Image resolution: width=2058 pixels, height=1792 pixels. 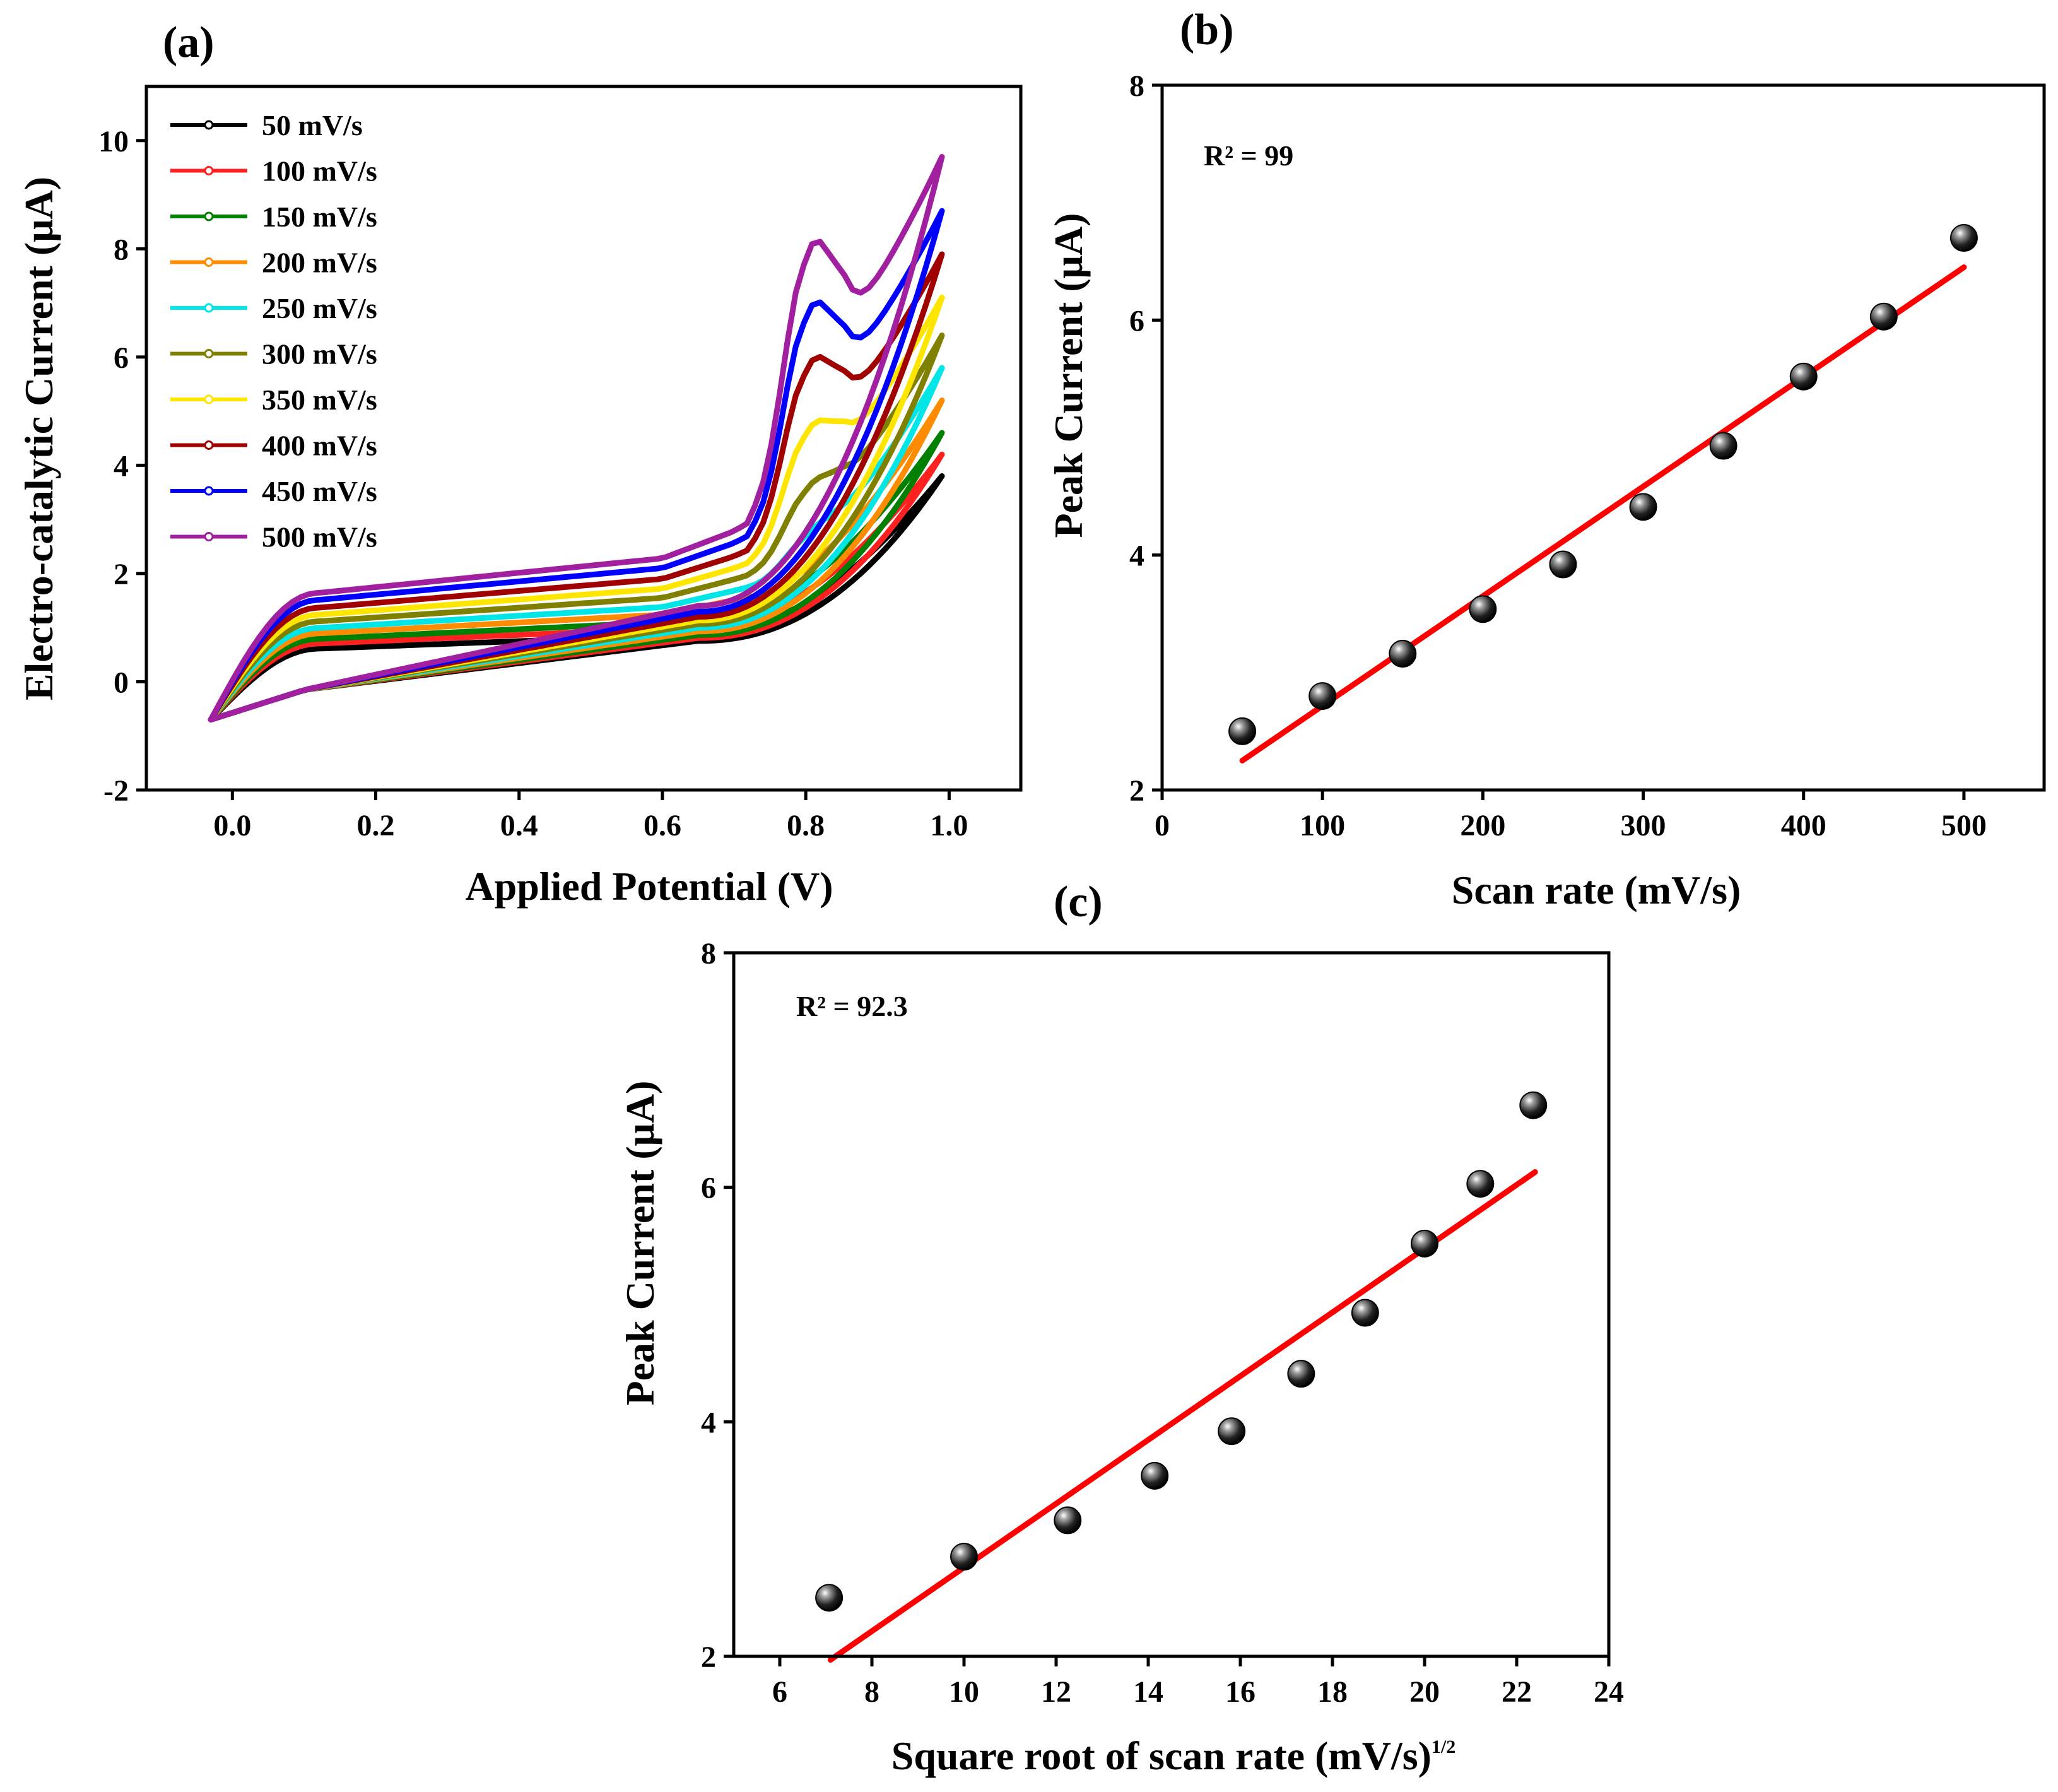 I want to click on chart-a-legend-label-6: 350 mV/s, so click(x=319, y=400).